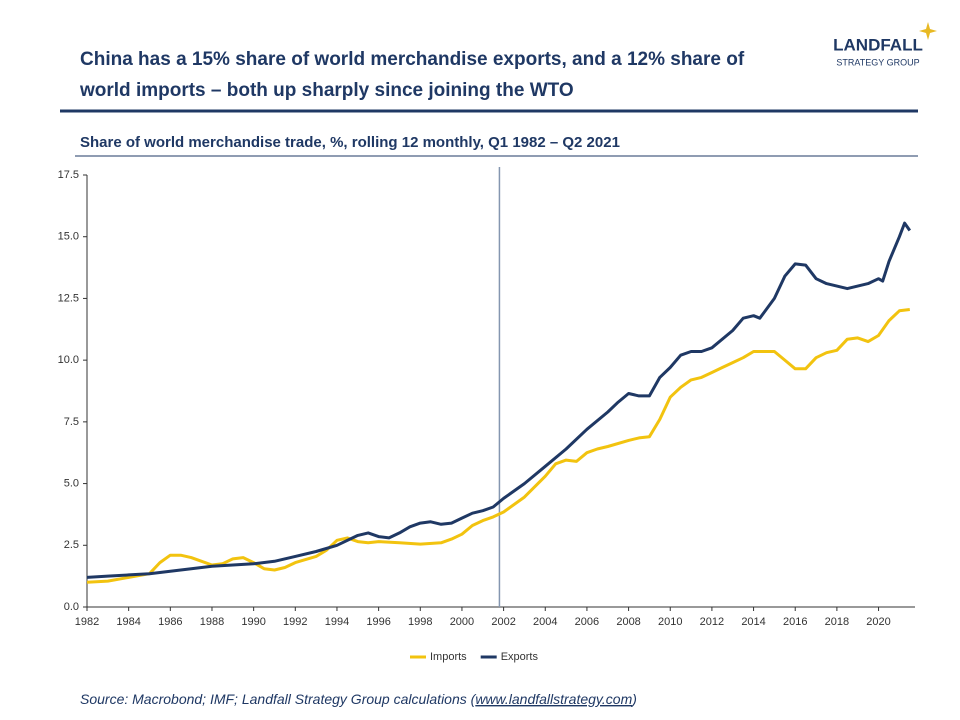  What do you see at coordinates (337, 622) in the screenshot?
I see `x-tick-label: 1994` at bounding box center [337, 622].